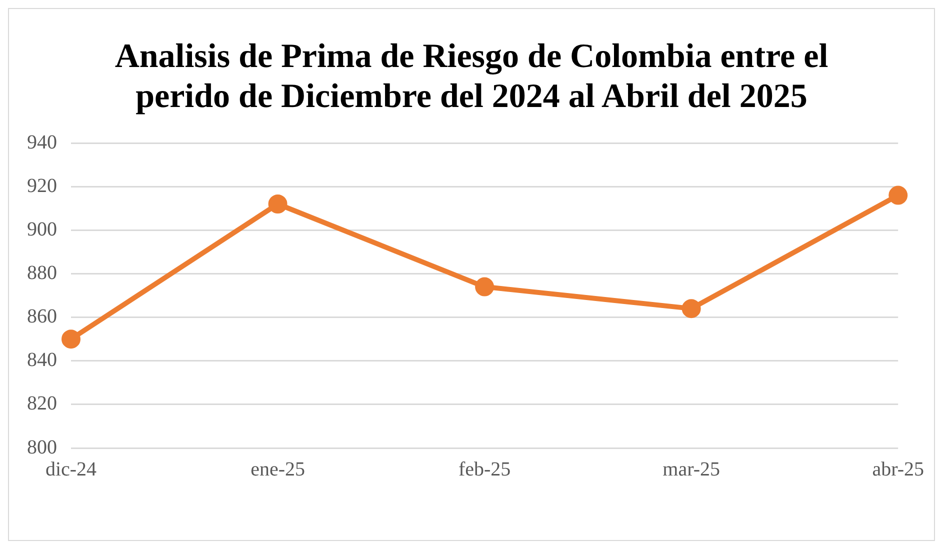  I want to click on y-tick-label: 880, so click(42, 273).